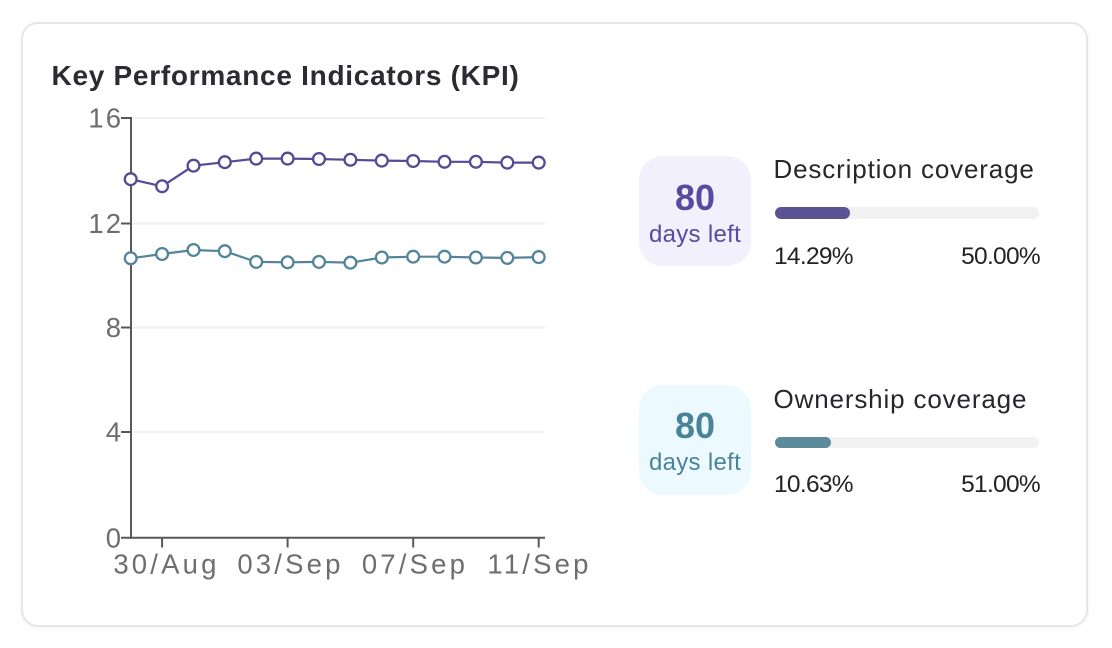  Describe the element at coordinates (105, 118) in the screenshot. I see `svg-text: 16` at that location.